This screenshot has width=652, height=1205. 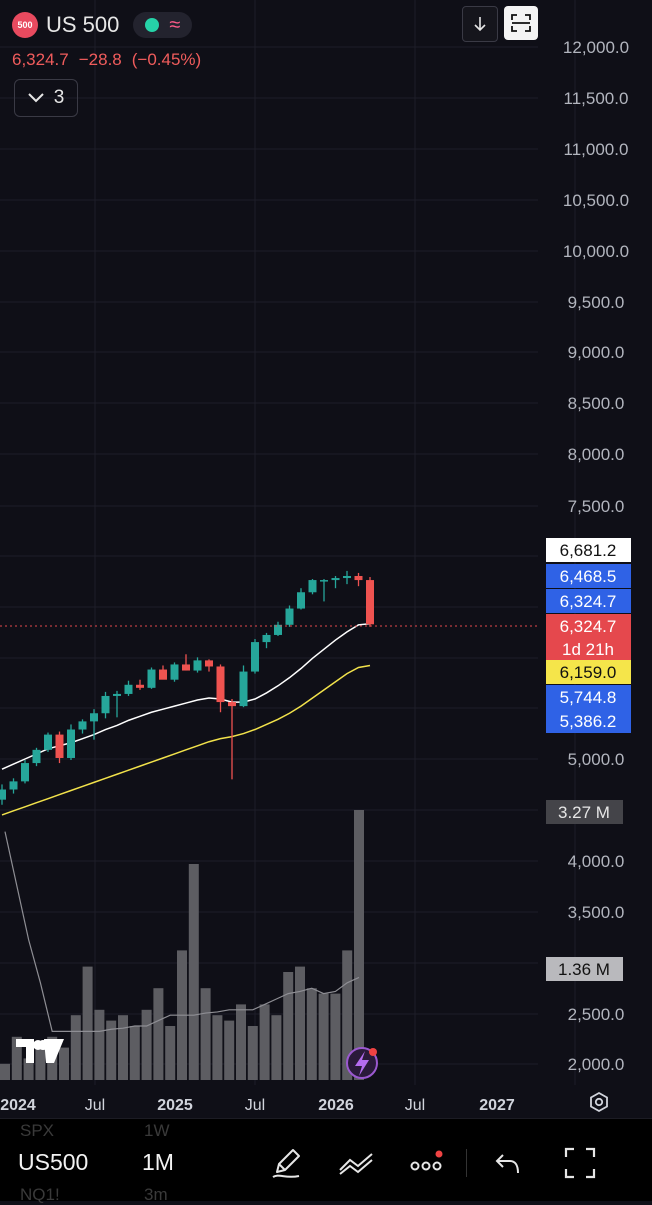 What do you see at coordinates (286, 1163) in the screenshot?
I see `drawing-pen-button` at bounding box center [286, 1163].